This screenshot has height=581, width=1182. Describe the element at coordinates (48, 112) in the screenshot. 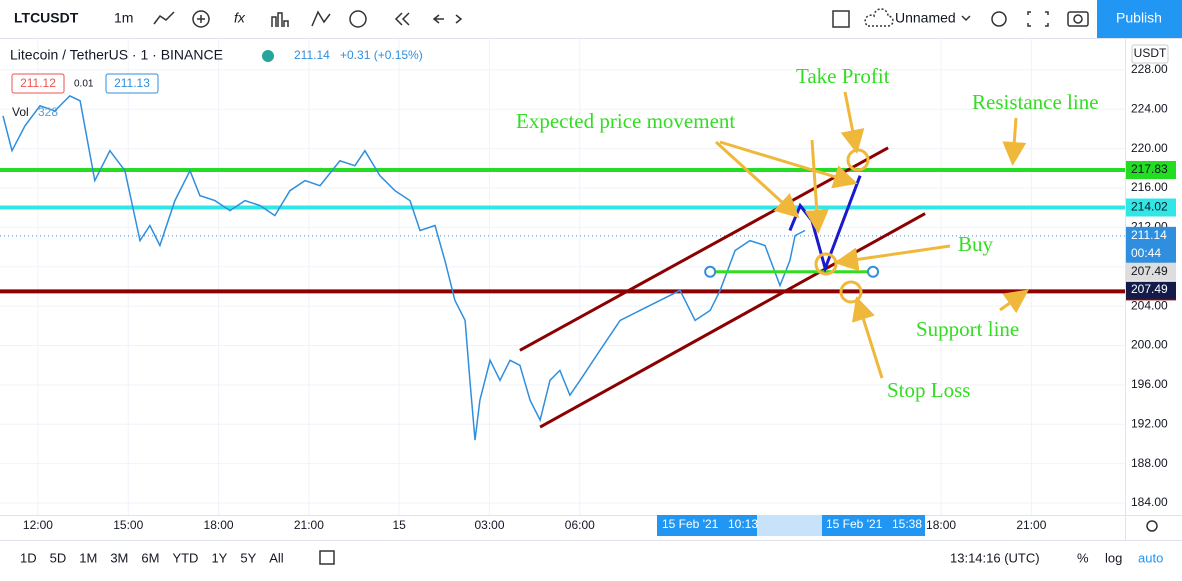

I see `volume-value: 328` at that location.